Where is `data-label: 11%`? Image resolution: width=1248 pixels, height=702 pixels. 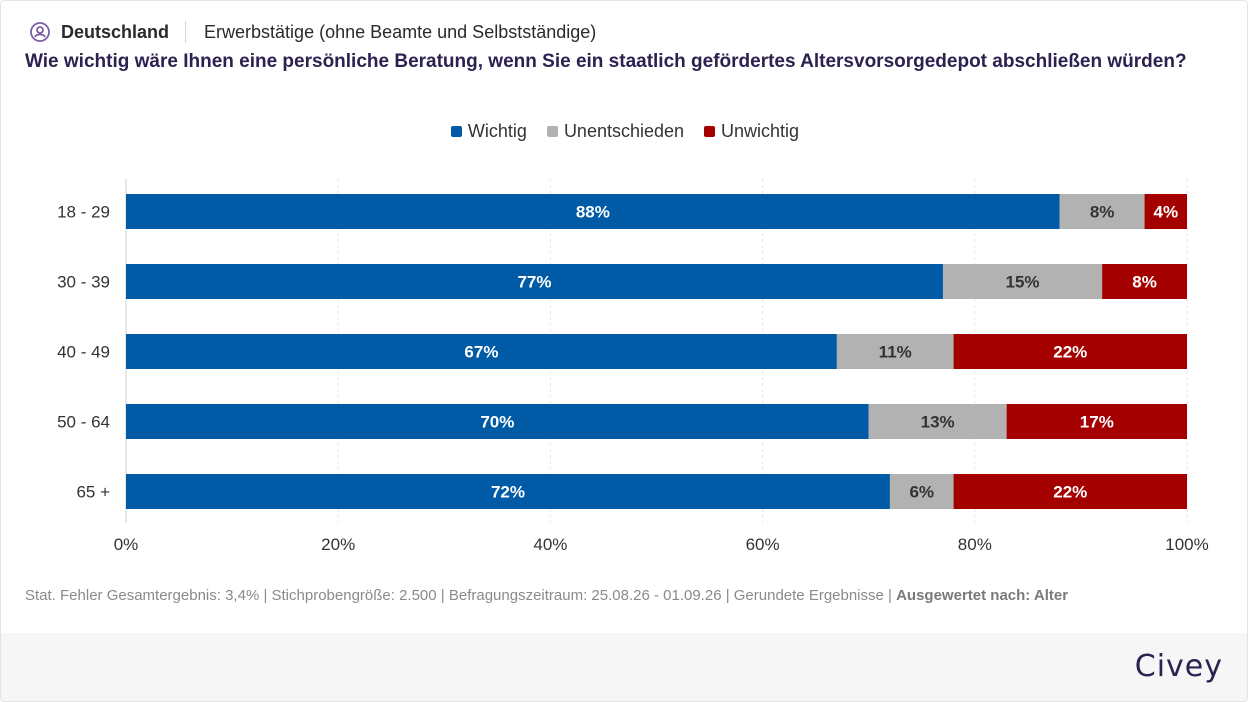
data-label: 11% is located at coordinates (895, 352).